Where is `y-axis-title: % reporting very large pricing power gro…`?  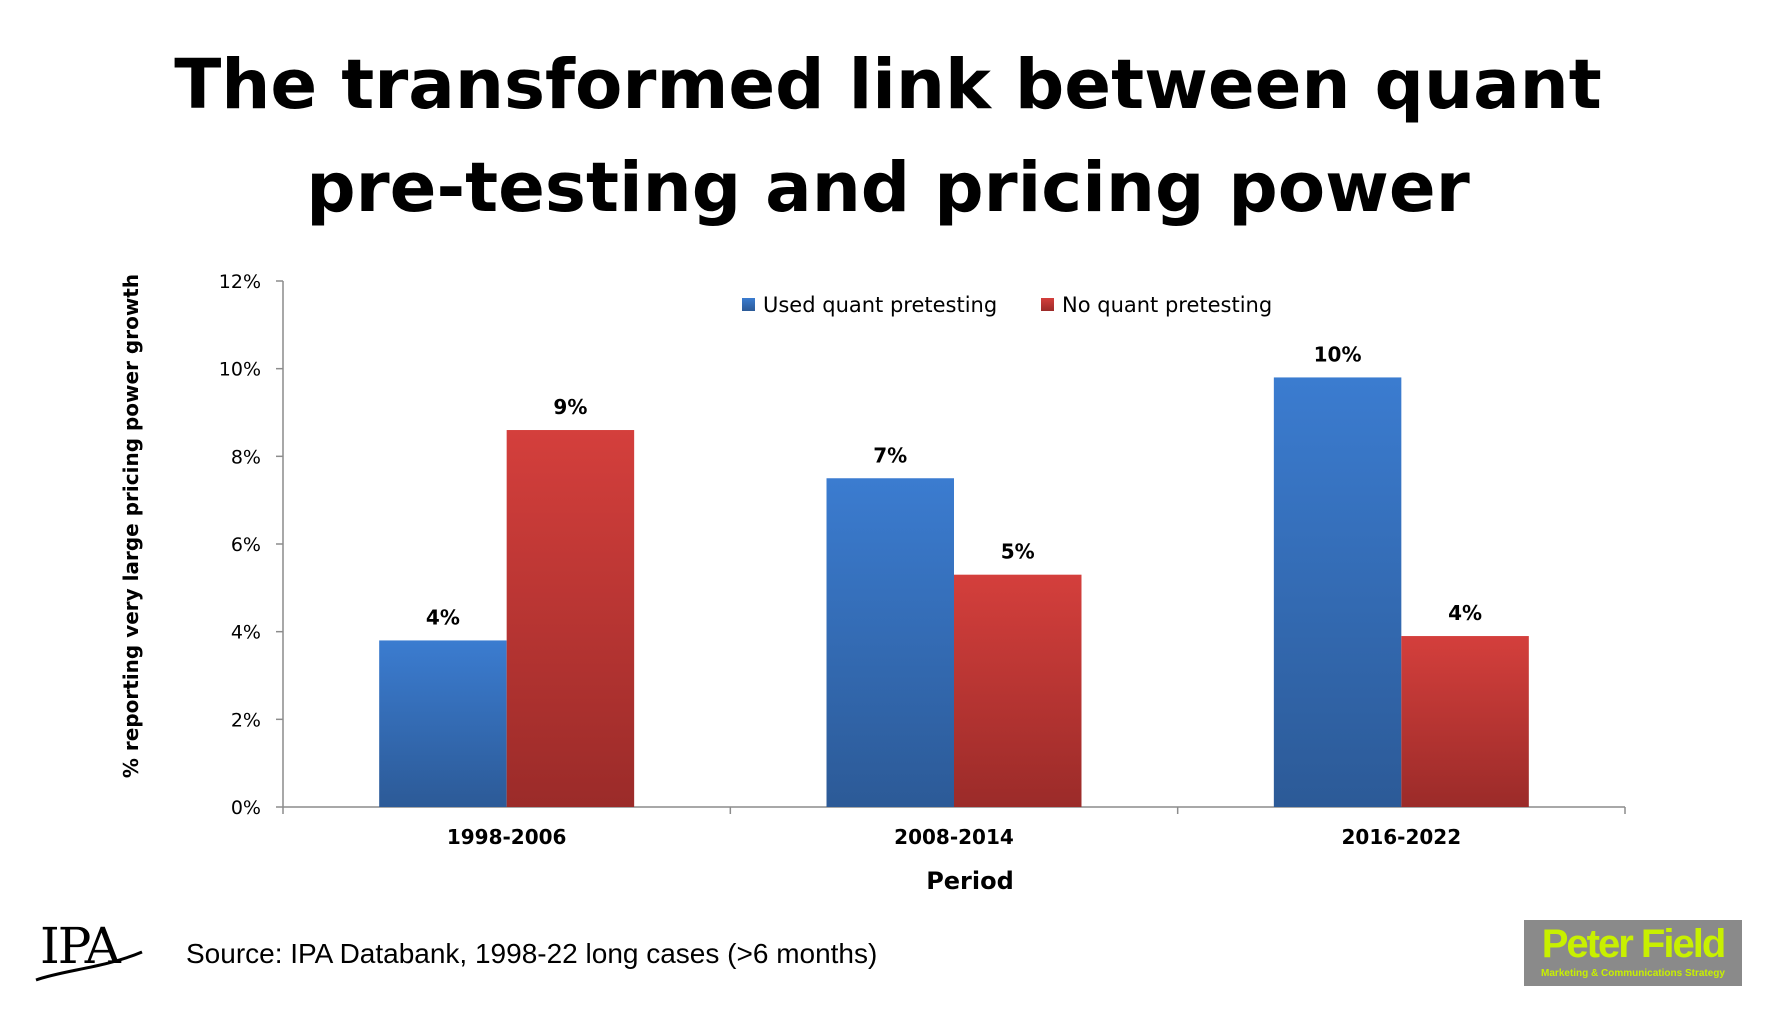 y-axis-title: % reporting very large pricing power gro… is located at coordinates (131, 526).